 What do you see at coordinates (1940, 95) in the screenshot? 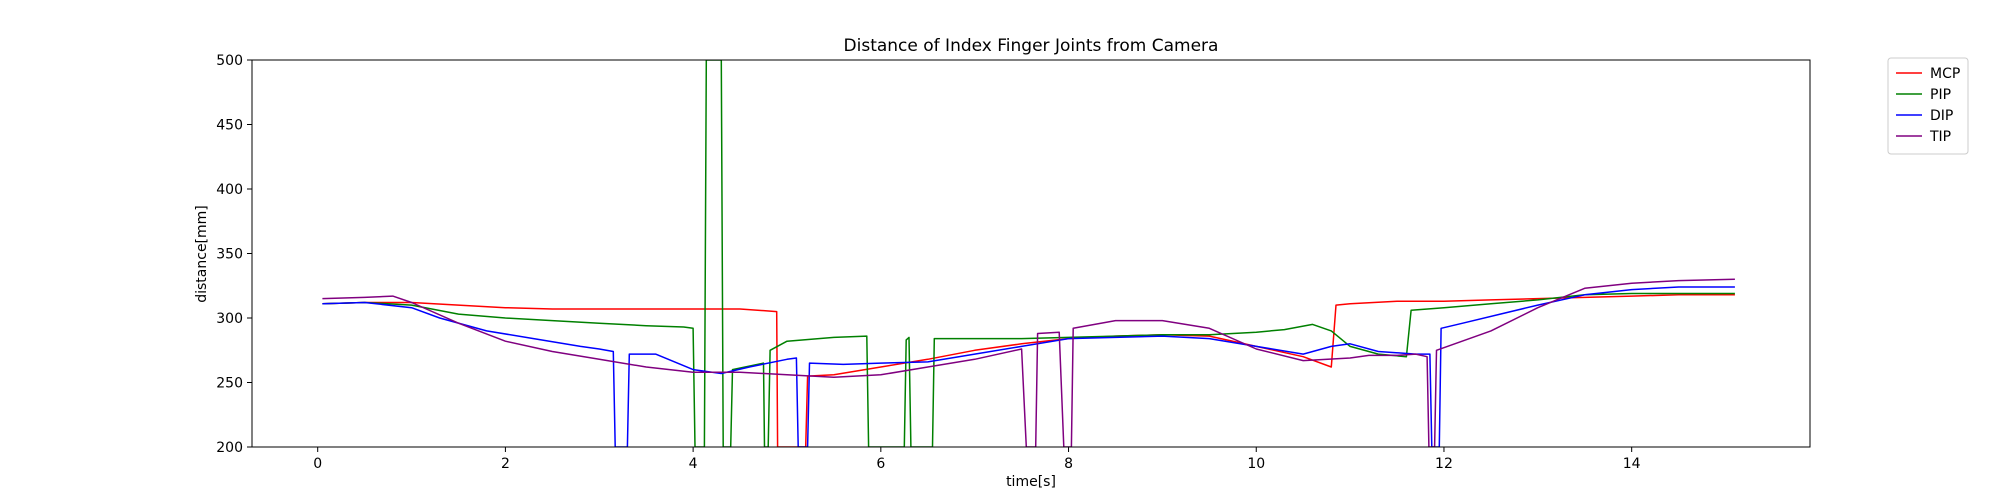
I see `legend-label-pip: PIP` at bounding box center [1940, 95].